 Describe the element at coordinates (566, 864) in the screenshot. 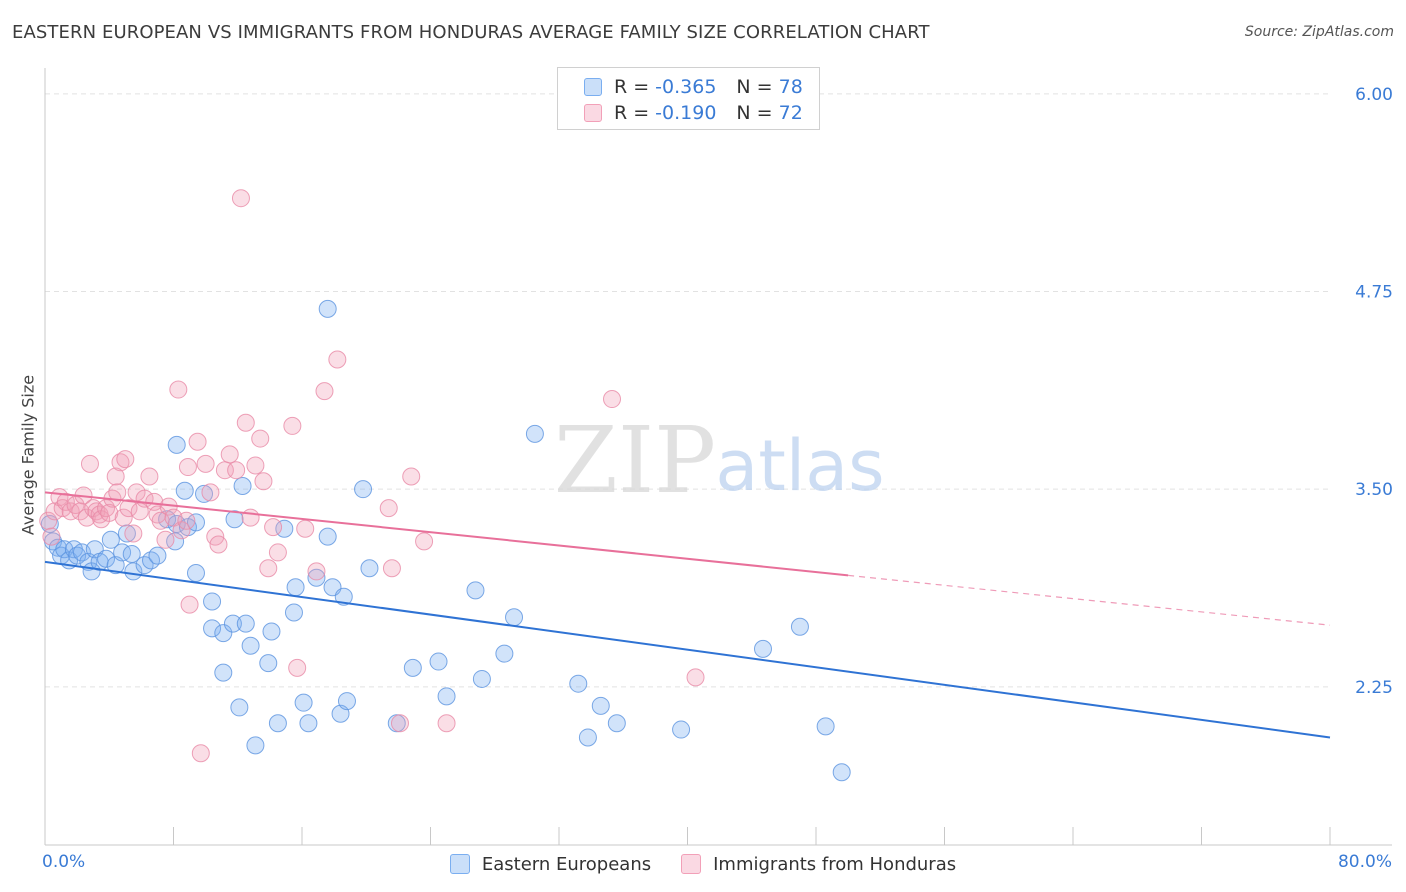

I see `legend-label: Eastern Europeans` at that location.